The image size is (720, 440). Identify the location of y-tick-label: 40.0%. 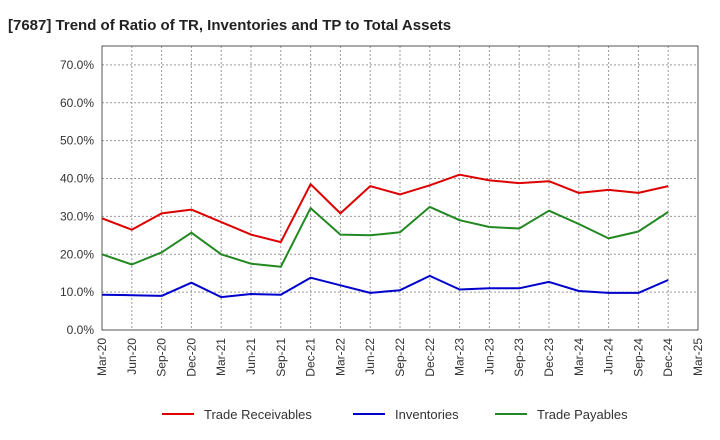
(77, 179).